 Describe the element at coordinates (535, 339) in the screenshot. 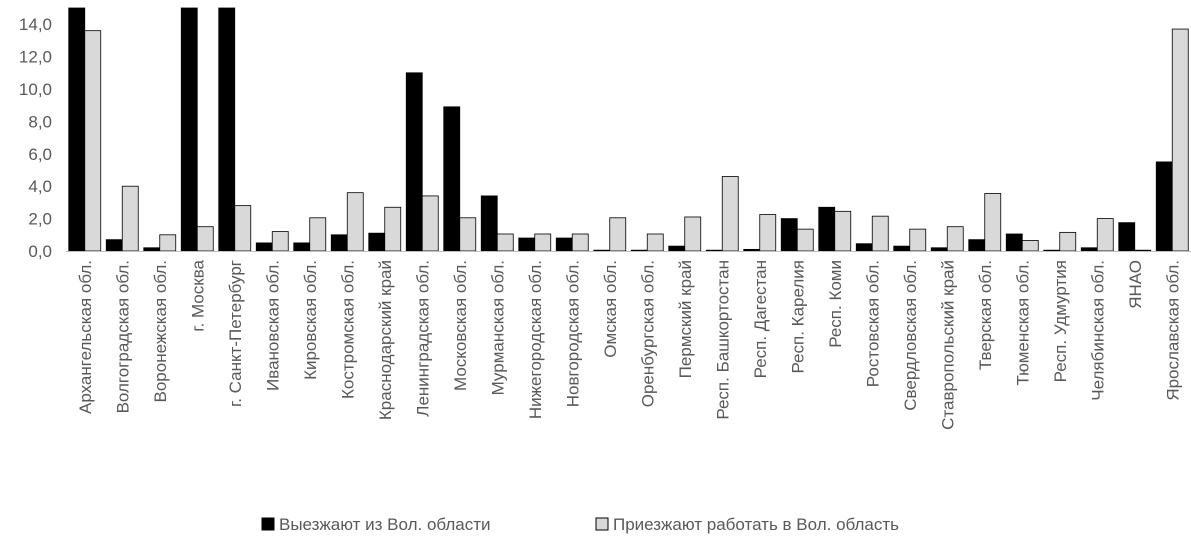

I see `x-category-label: Нижегородская обл.` at that location.